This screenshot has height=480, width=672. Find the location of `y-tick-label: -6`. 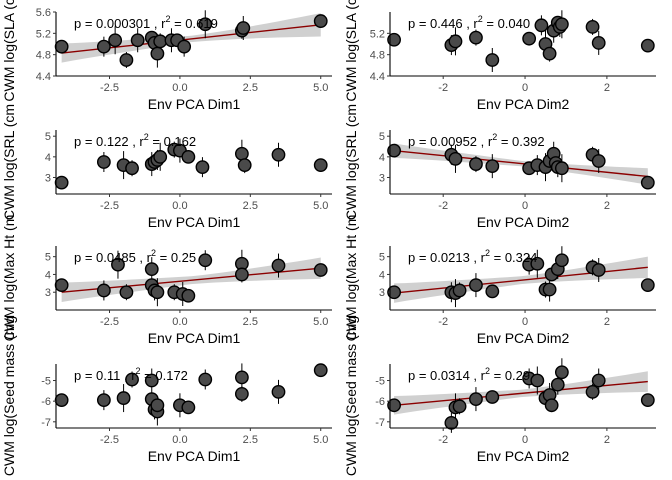

y-tick-label: -6 is located at coordinates (46, 402).